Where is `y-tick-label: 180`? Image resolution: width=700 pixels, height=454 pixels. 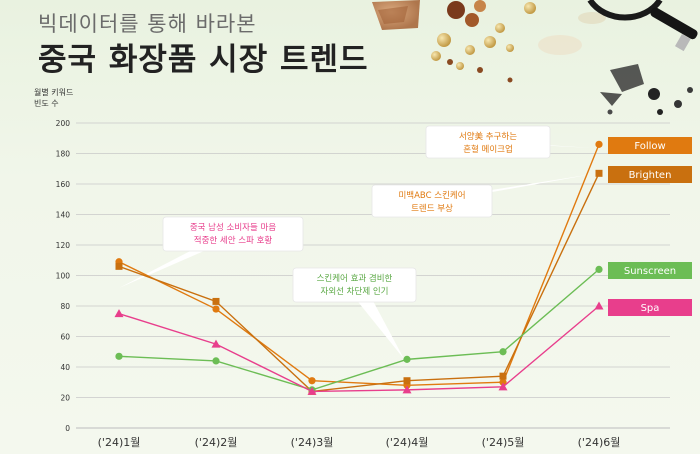
y-tick-label: 180 is located at coordinates (63, 154).